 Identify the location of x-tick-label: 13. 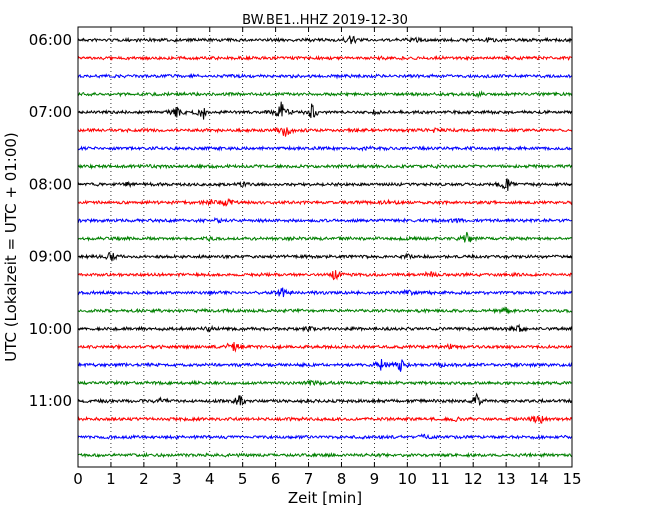
(506, 479).